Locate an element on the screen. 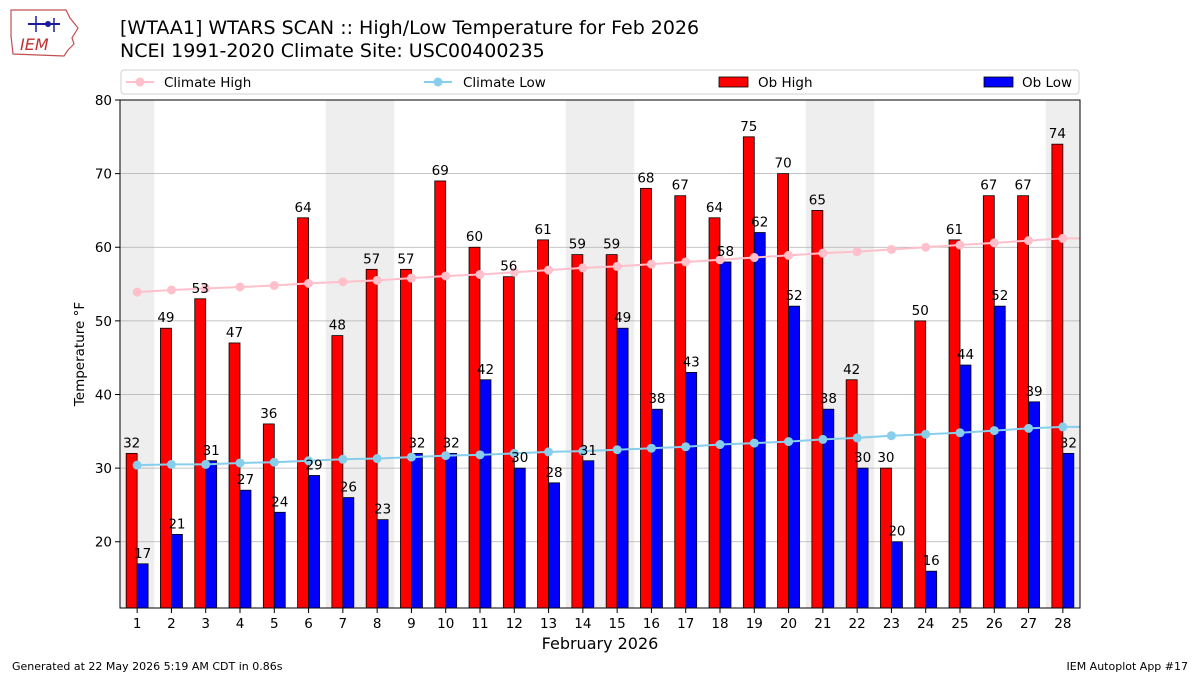 The width and height of the screenshot is (1200, 675). legend-label-climate-low: Climate Low is located at coordinates (504, 83).